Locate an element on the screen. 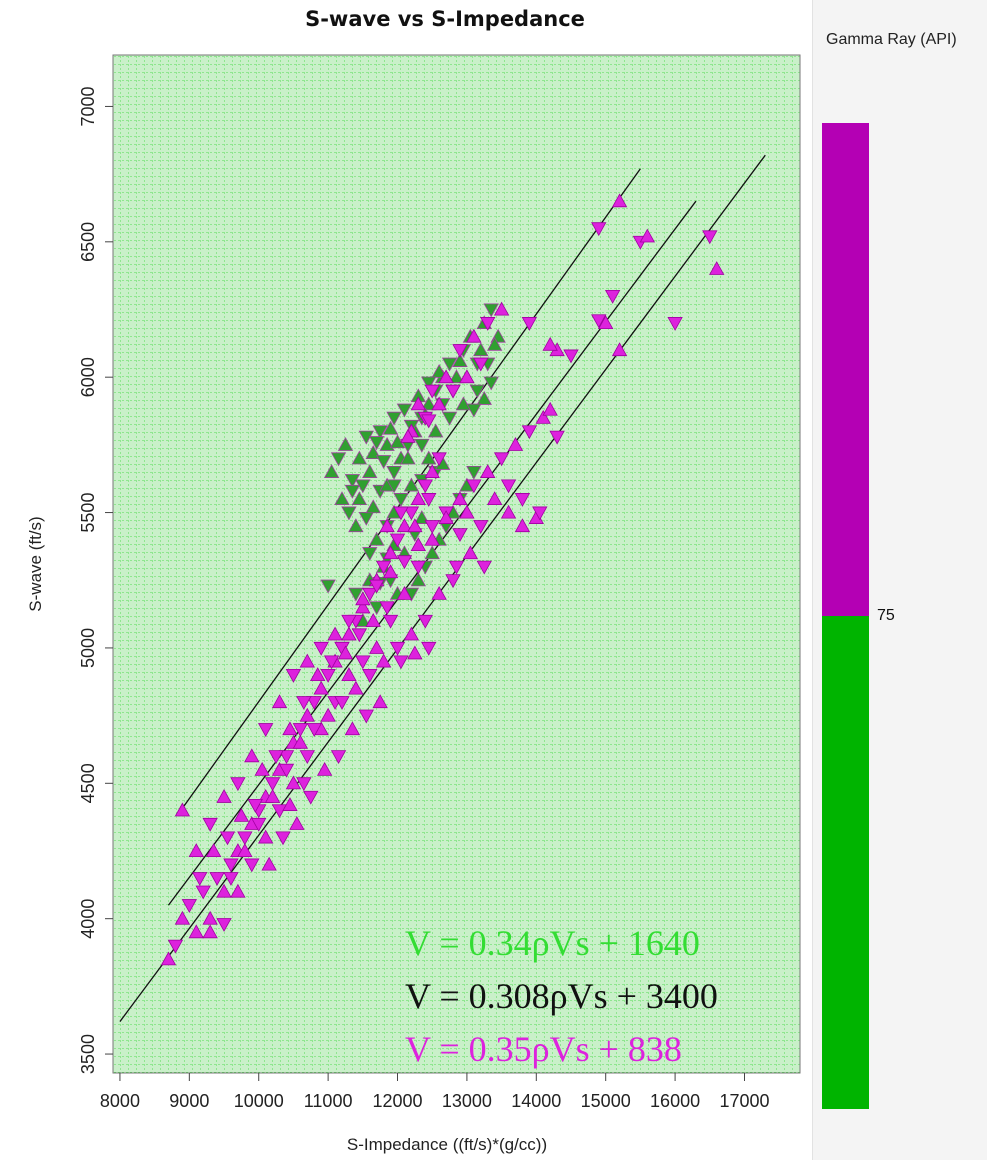 This screenshot has width=987, height=1160. x-tick-label: 9000 is located at coordinates (189, 1101).